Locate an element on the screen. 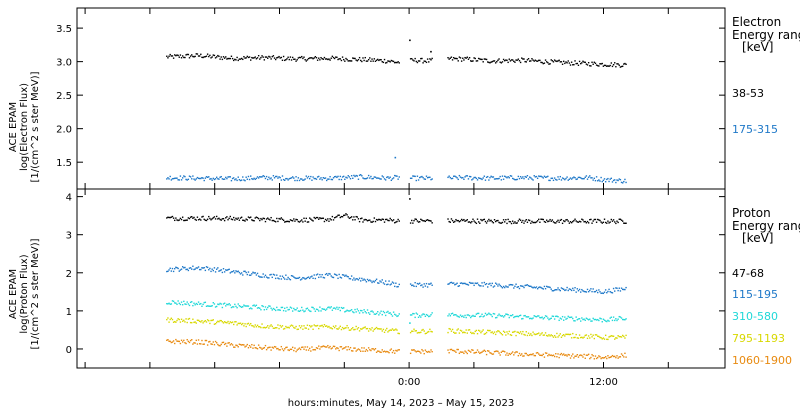 The height and width of the screenshot is (410, 800). proton-legend-title-2: Energy ranges is located at coordinates (766, 226).